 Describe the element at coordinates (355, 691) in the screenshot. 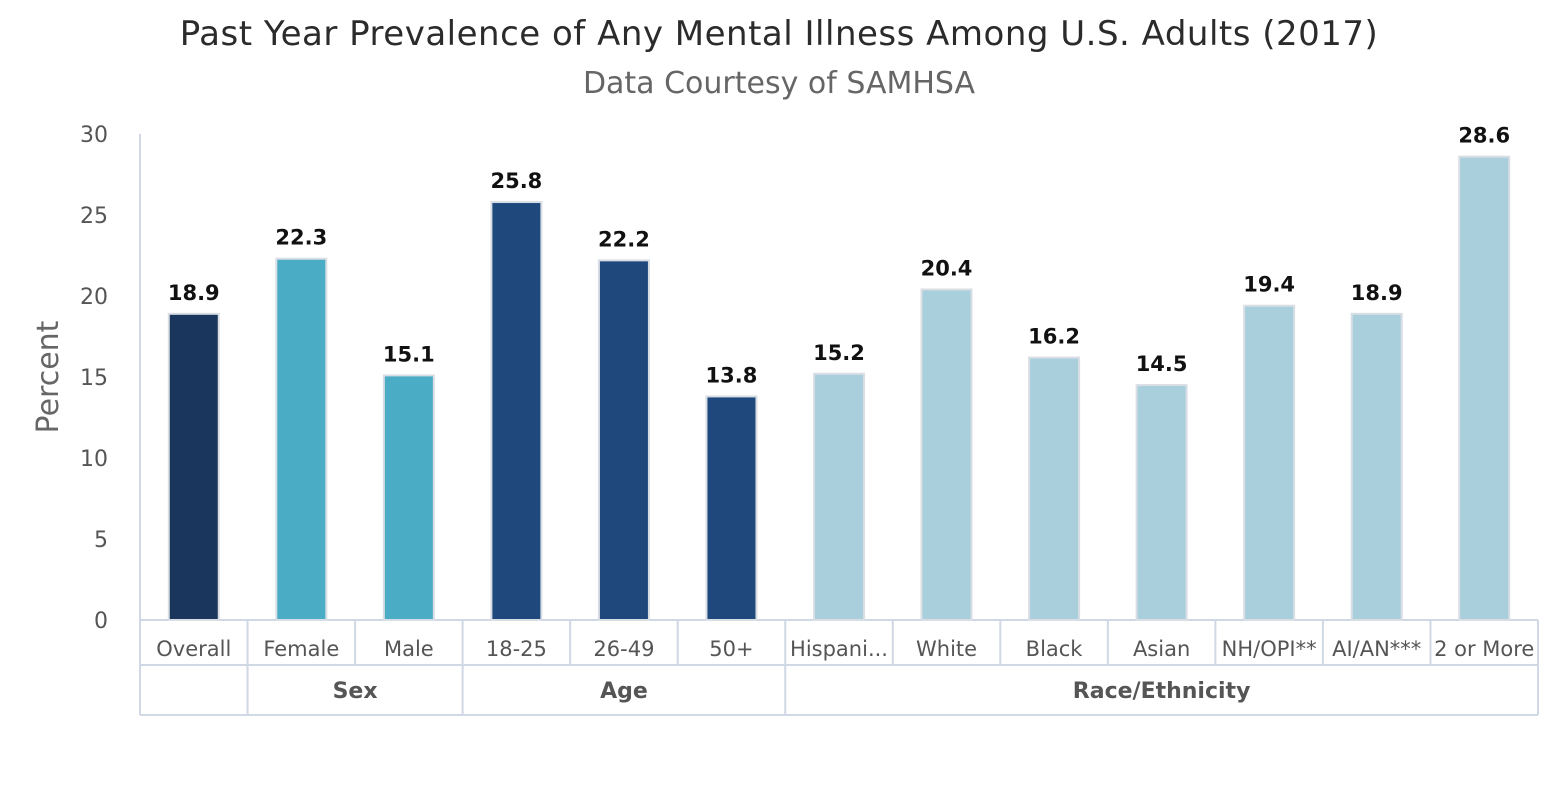

I see `group-label: Sex` at that location.